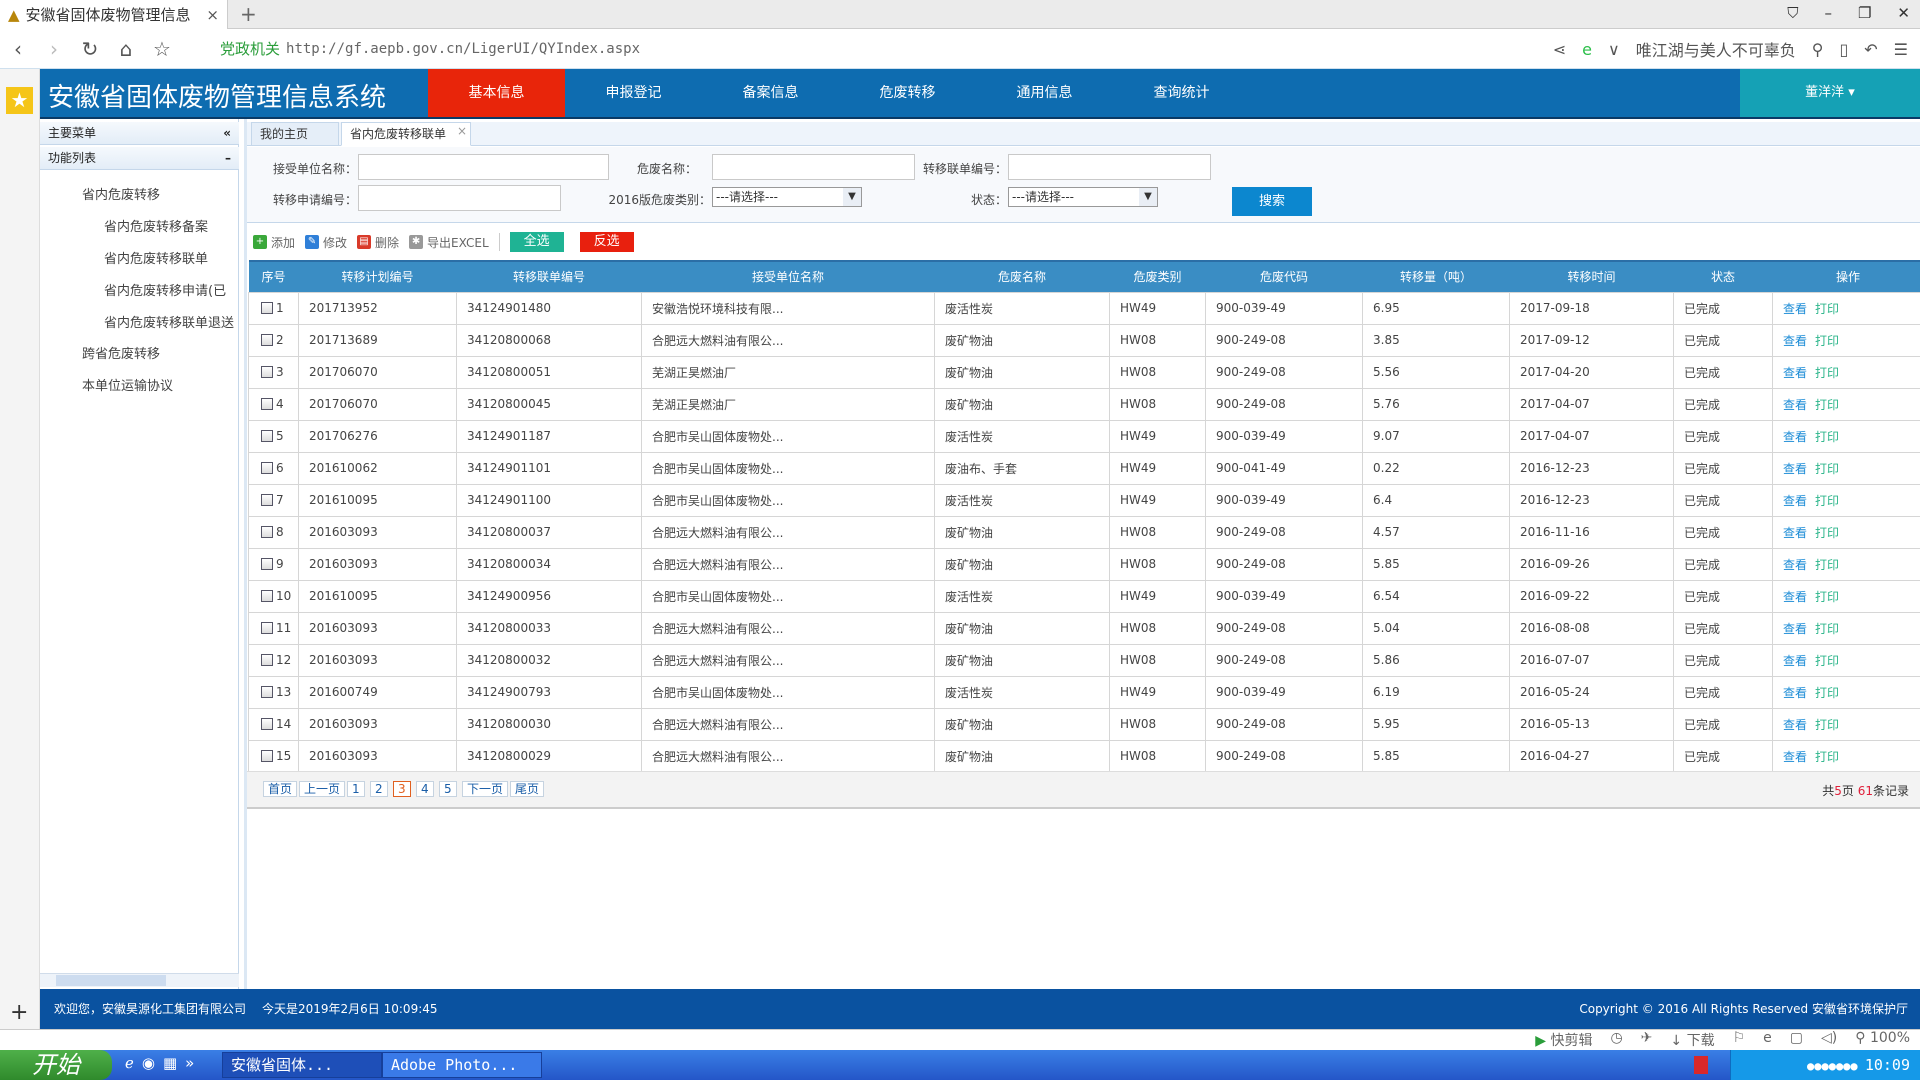 Image resolution: width=1920 pixels, height=1081 pixels. I want to click on browser-icon: ◉, so click(148, 1063).